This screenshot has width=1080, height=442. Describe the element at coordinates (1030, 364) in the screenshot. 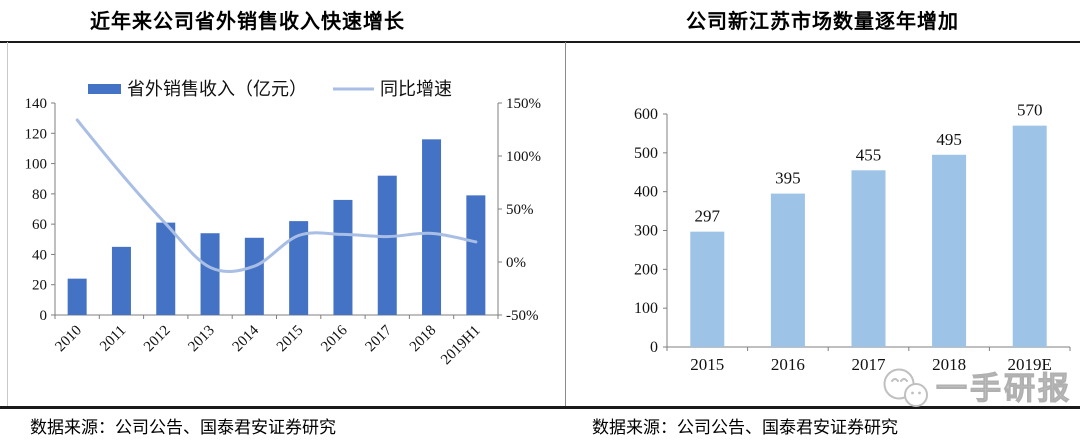

I see `x-cat-label: 2019E` at that location.